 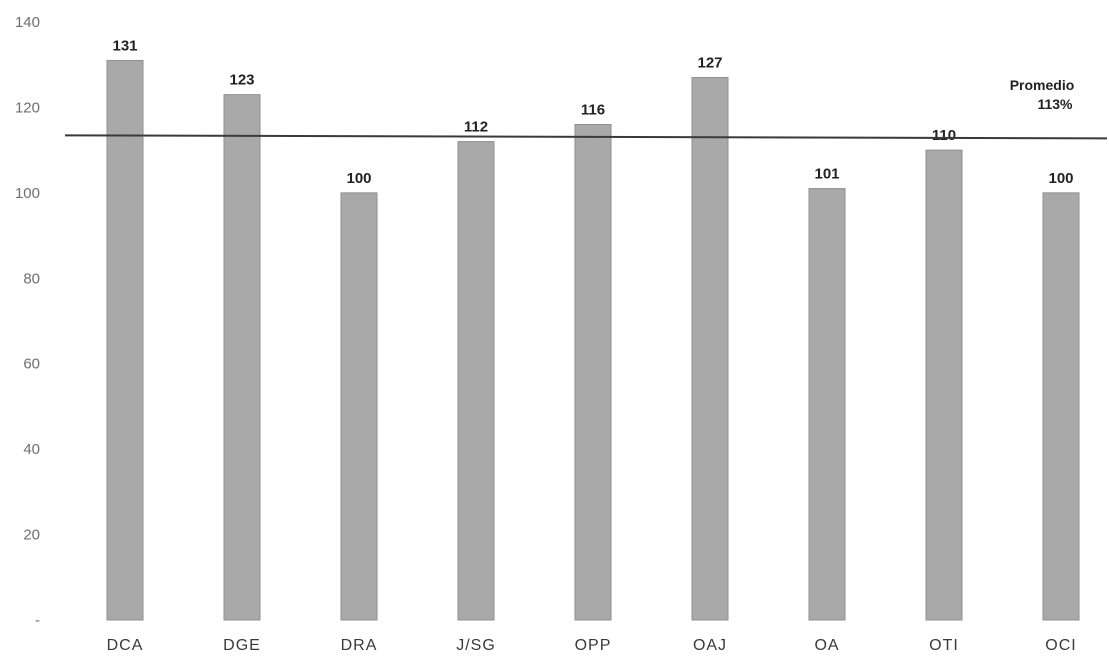 I want to click on data-label: 101, so click(x=826, y=174).